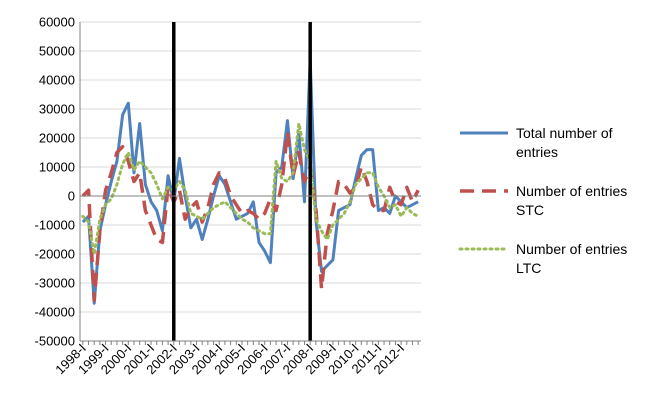 The width and height of the screenshot is (658, 396). What do you see at coordinates (55, 254) in the screenshot?
I see `y-tick-label: -20000` at bounding box center [55, 254].